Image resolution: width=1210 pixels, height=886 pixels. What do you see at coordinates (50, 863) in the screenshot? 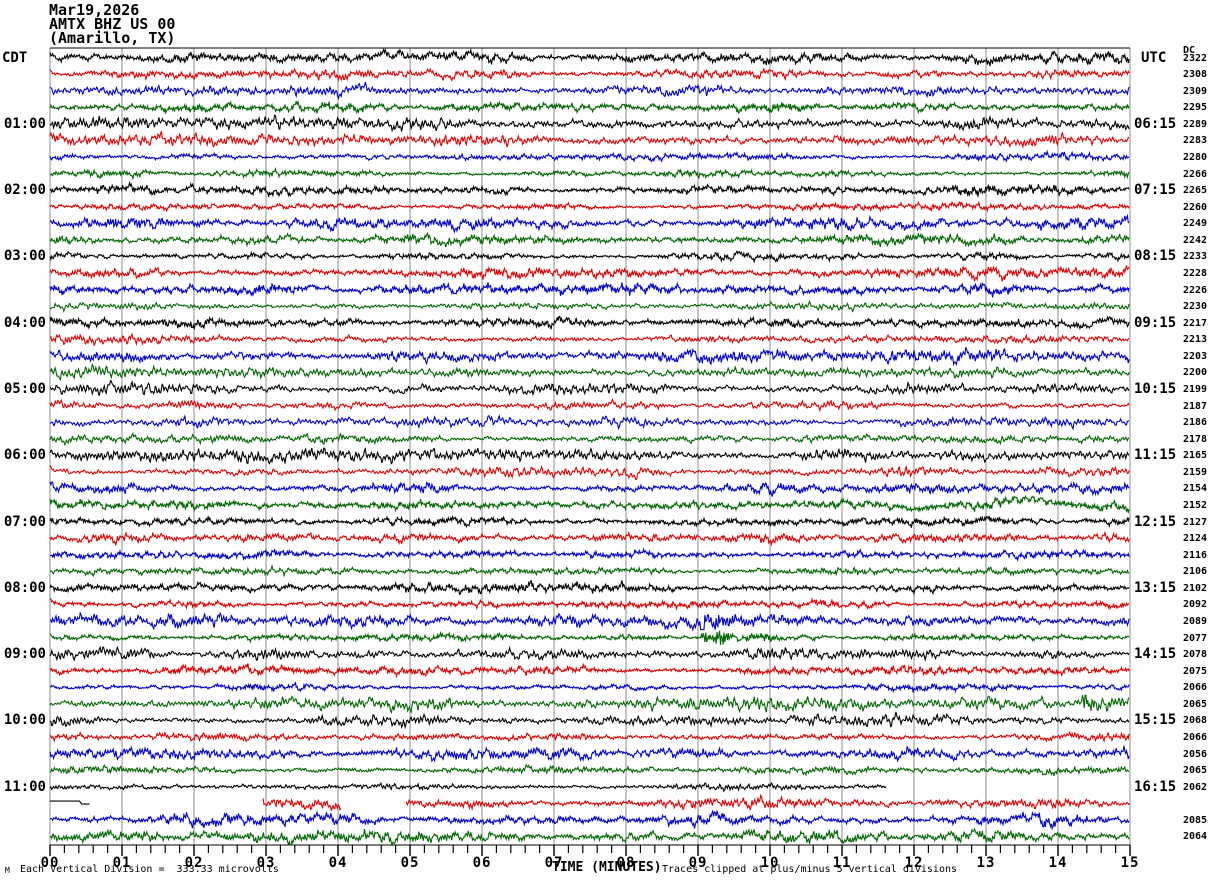
I see `x-axis-label: 00` at bounding box center [50, 863].